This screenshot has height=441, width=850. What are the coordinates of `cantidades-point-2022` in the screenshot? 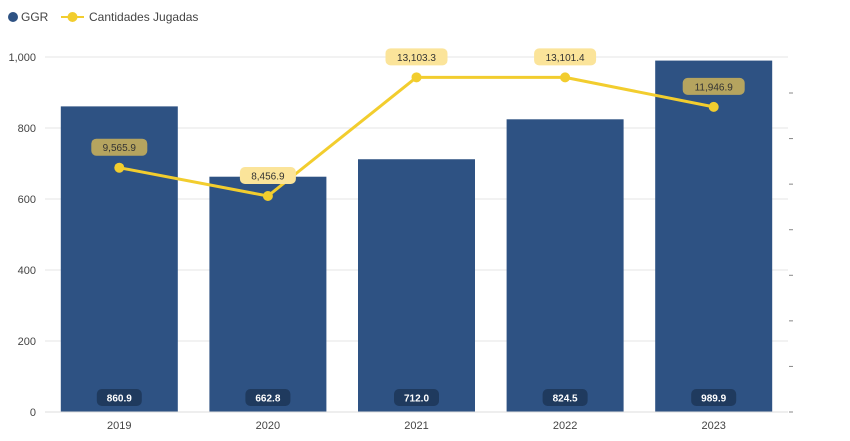 It's located at (565, 77).